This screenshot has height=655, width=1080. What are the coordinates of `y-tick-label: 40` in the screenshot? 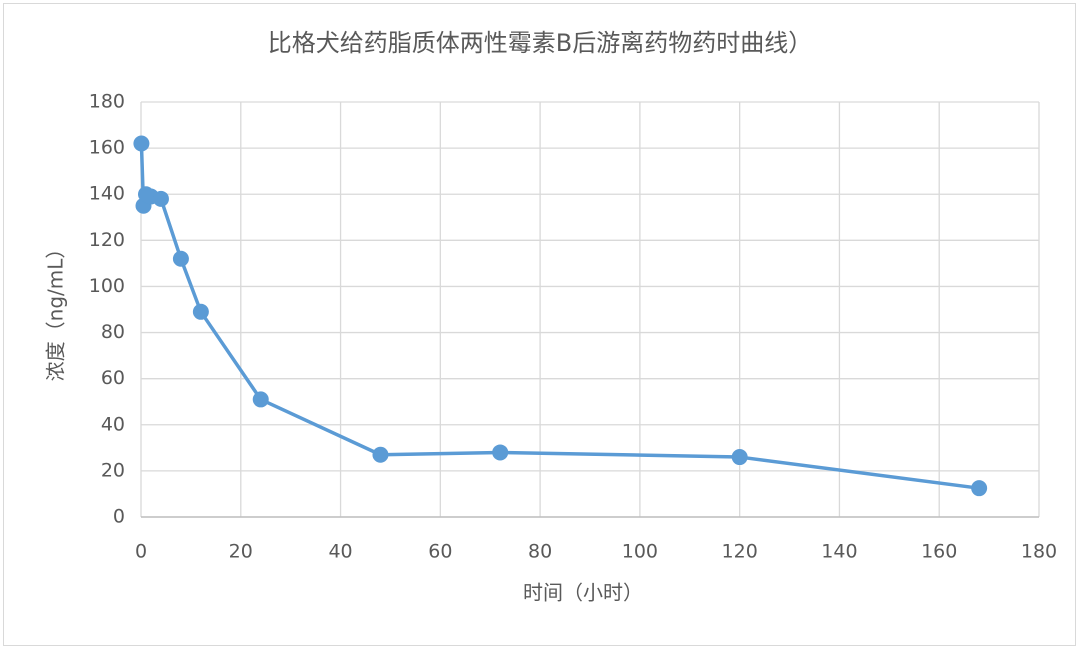 It's located at (113, 424).